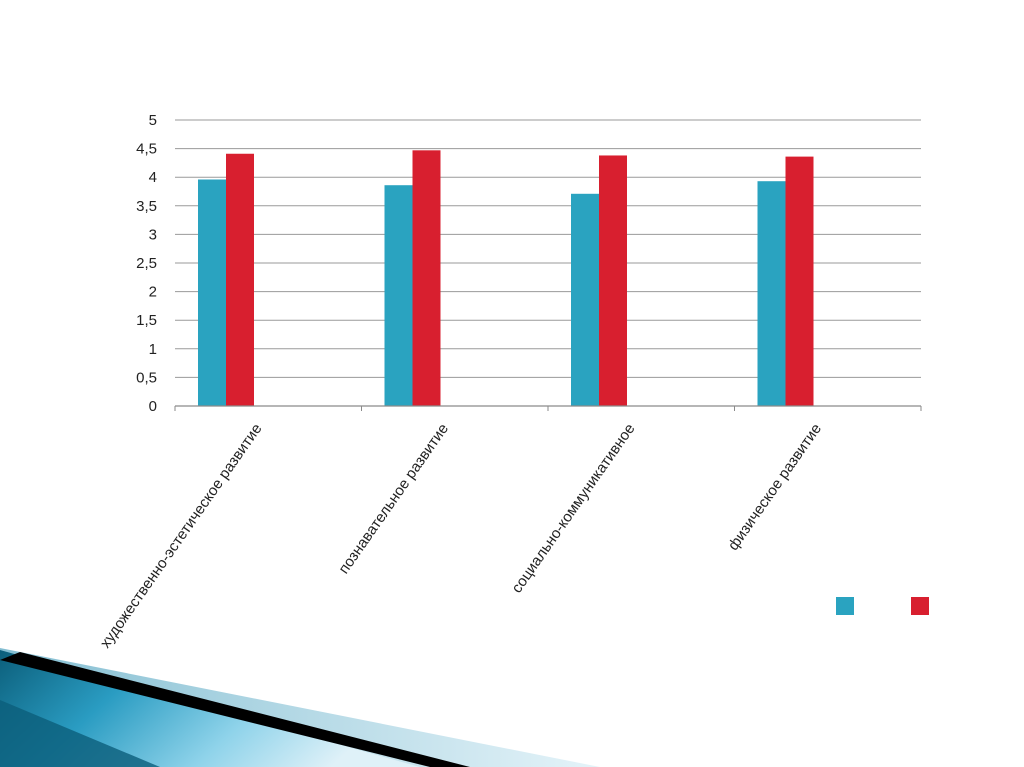  Describe the element at coordinates (181, 536) in the screenshot. I see `category-label: художественно-эстетическое развитие` at that location.